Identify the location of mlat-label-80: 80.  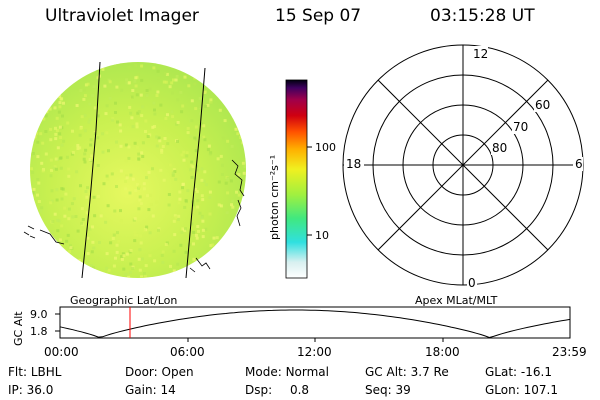
(499, 148).